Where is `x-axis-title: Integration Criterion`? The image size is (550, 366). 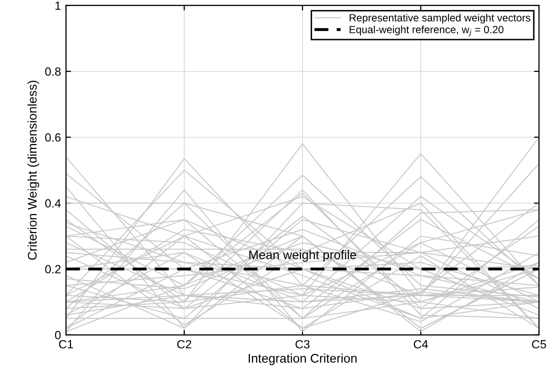
x-axis-title: Integration Criterion is located at coordinates (302, 360).